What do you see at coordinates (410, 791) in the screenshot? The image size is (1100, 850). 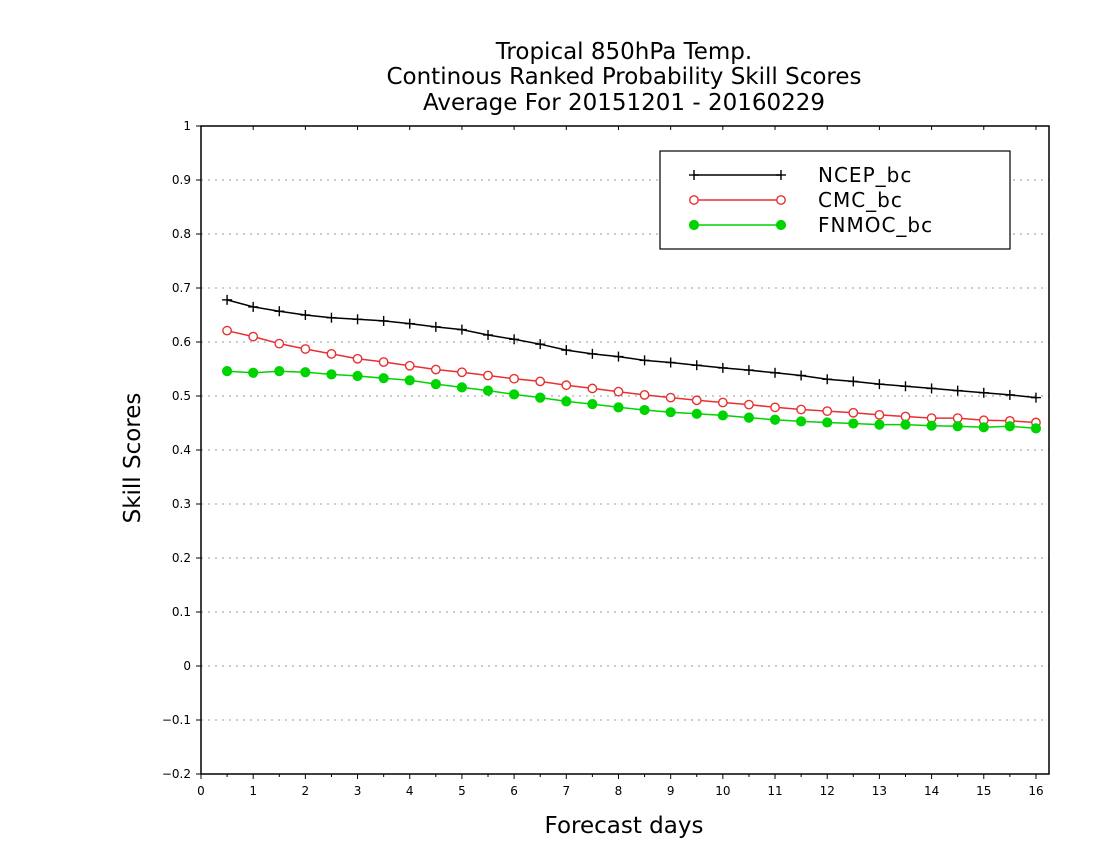 I see `x-tick-label: 4` at bounding box center [410, 791].